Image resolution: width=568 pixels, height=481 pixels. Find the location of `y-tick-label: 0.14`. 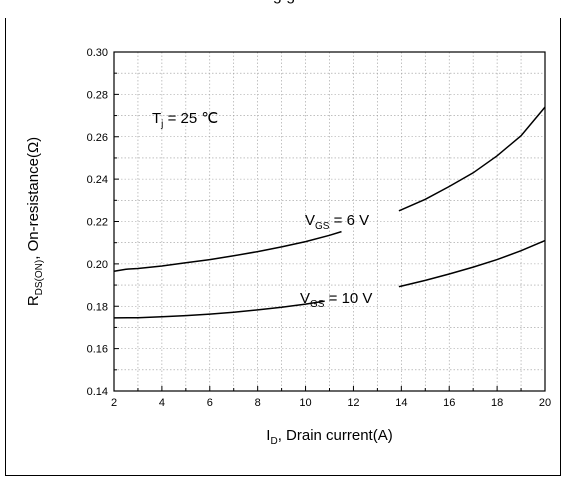

y-tick-label: 0.14 is located at coordinates (97, 392).